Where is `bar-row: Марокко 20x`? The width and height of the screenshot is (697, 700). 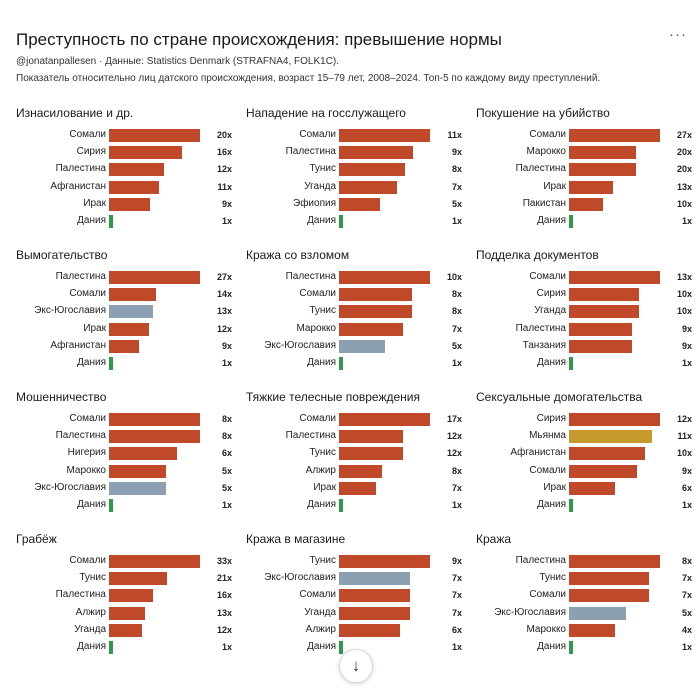
bar-row: Марокко 20x is located at coordinates (586, 153).